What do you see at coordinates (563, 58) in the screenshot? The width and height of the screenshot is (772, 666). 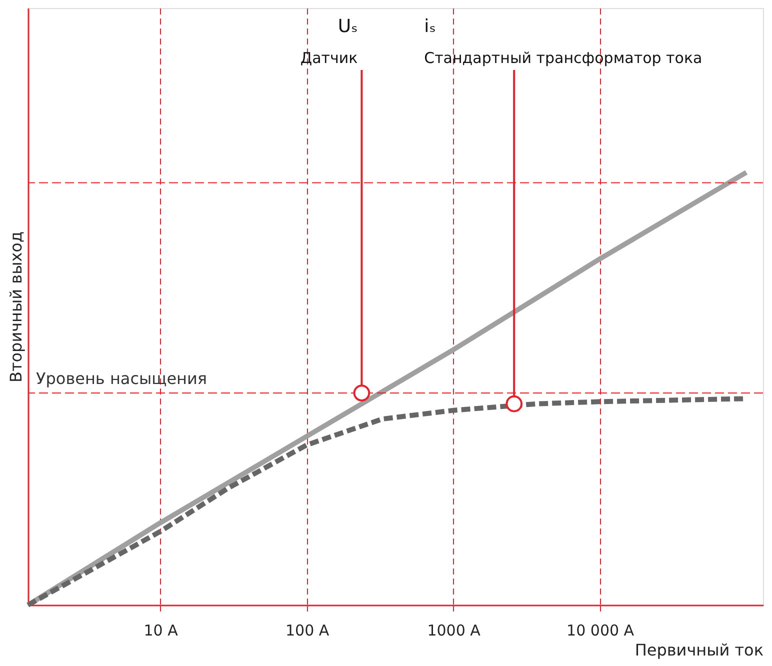 I see `annotation: Стандартный трансформатор тока` at bounding box center [563, 58].